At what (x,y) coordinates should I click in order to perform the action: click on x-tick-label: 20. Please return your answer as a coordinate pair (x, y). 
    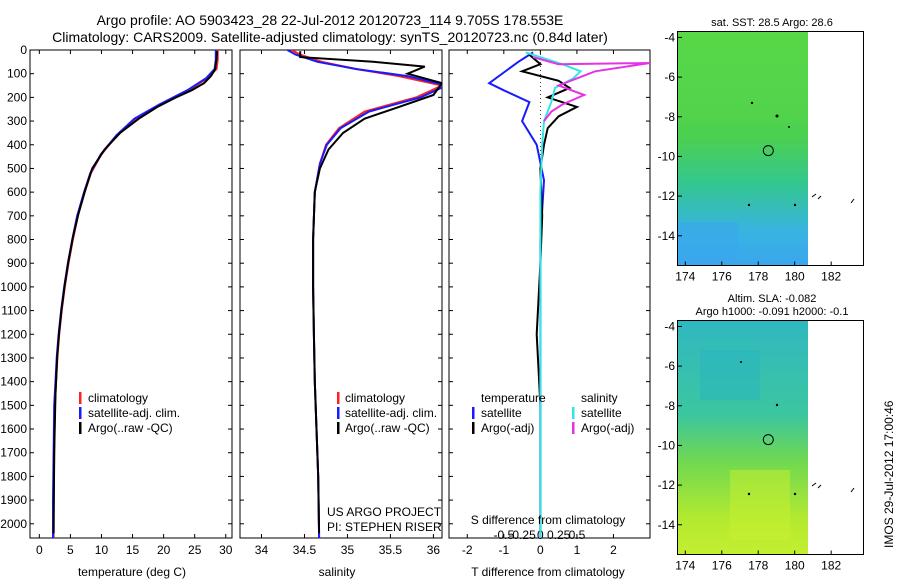
    Looking at the image, I should click on (164, 550).